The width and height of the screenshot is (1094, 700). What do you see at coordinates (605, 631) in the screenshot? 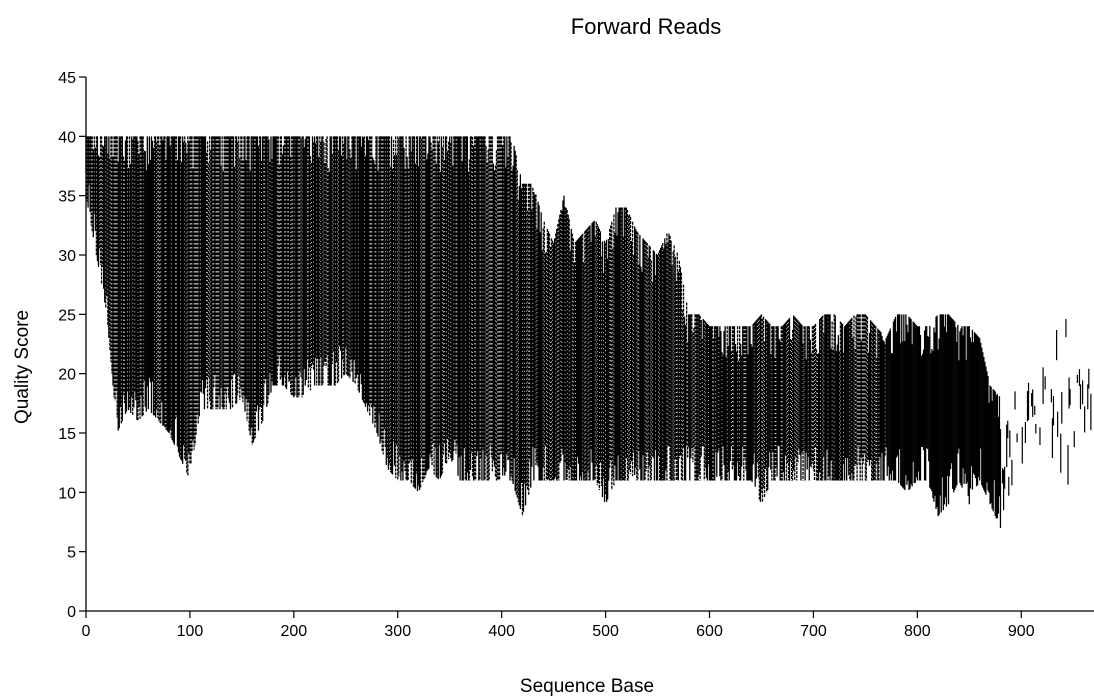
I see `x-tick-label: 500` at bounding box center [605, 631].